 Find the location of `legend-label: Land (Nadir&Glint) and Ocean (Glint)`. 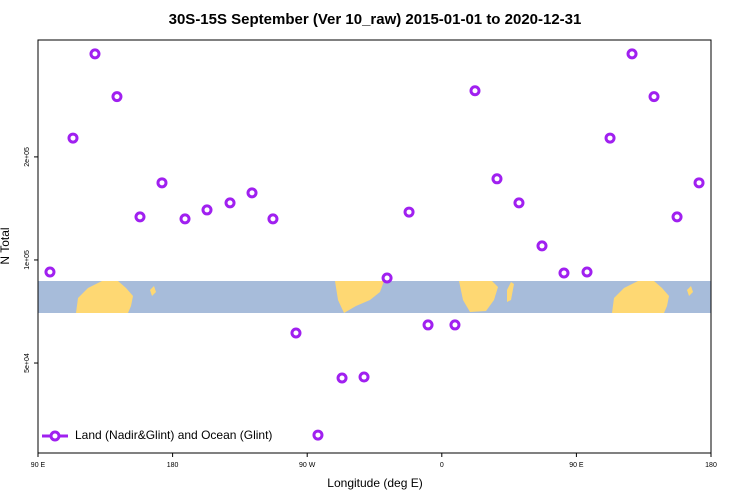

legend-label: Land (Nadir&Glint) and Ocean (Glint) is located at coordinates (173, 435).